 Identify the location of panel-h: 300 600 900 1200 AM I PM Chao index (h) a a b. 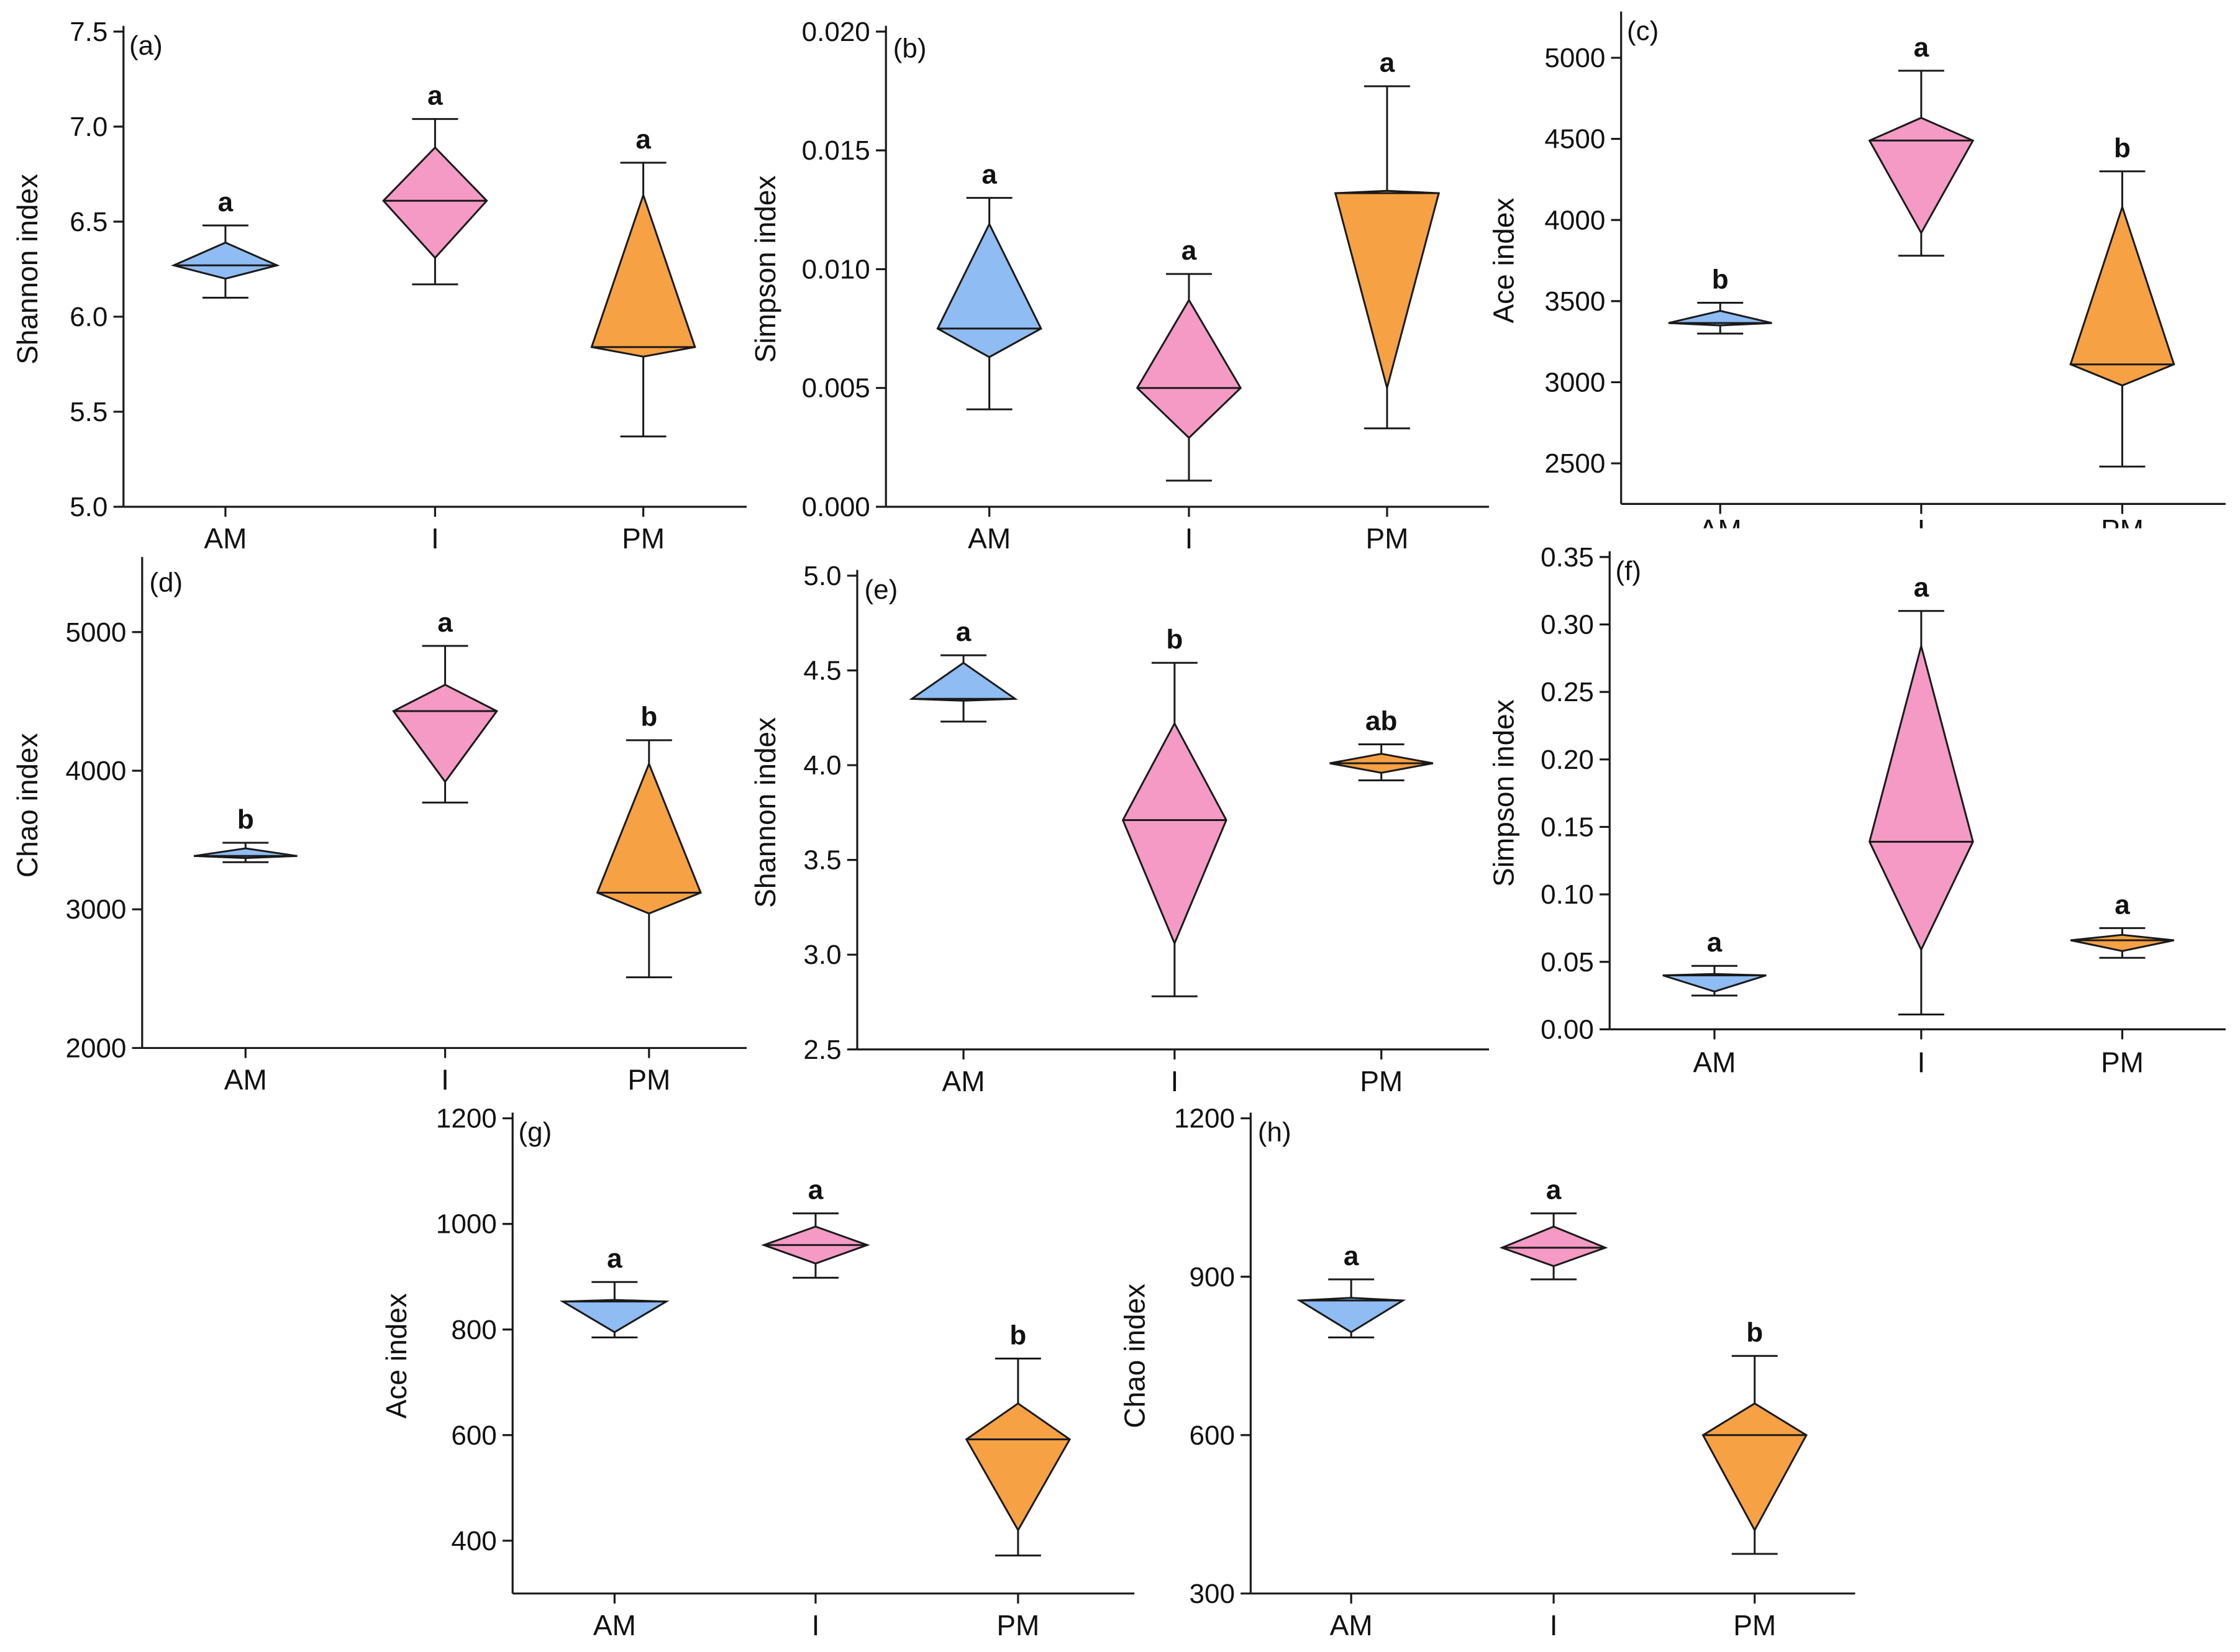
(1486, 1372).